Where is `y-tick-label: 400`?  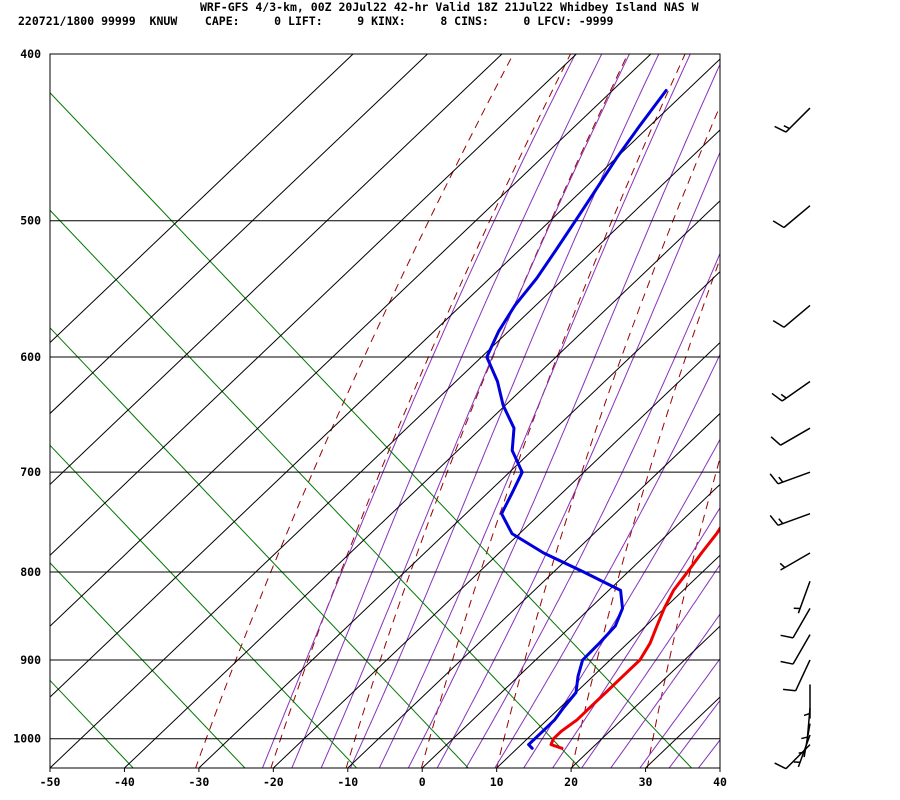 y-tick-label: 400 is located at coordinates (30, 54).